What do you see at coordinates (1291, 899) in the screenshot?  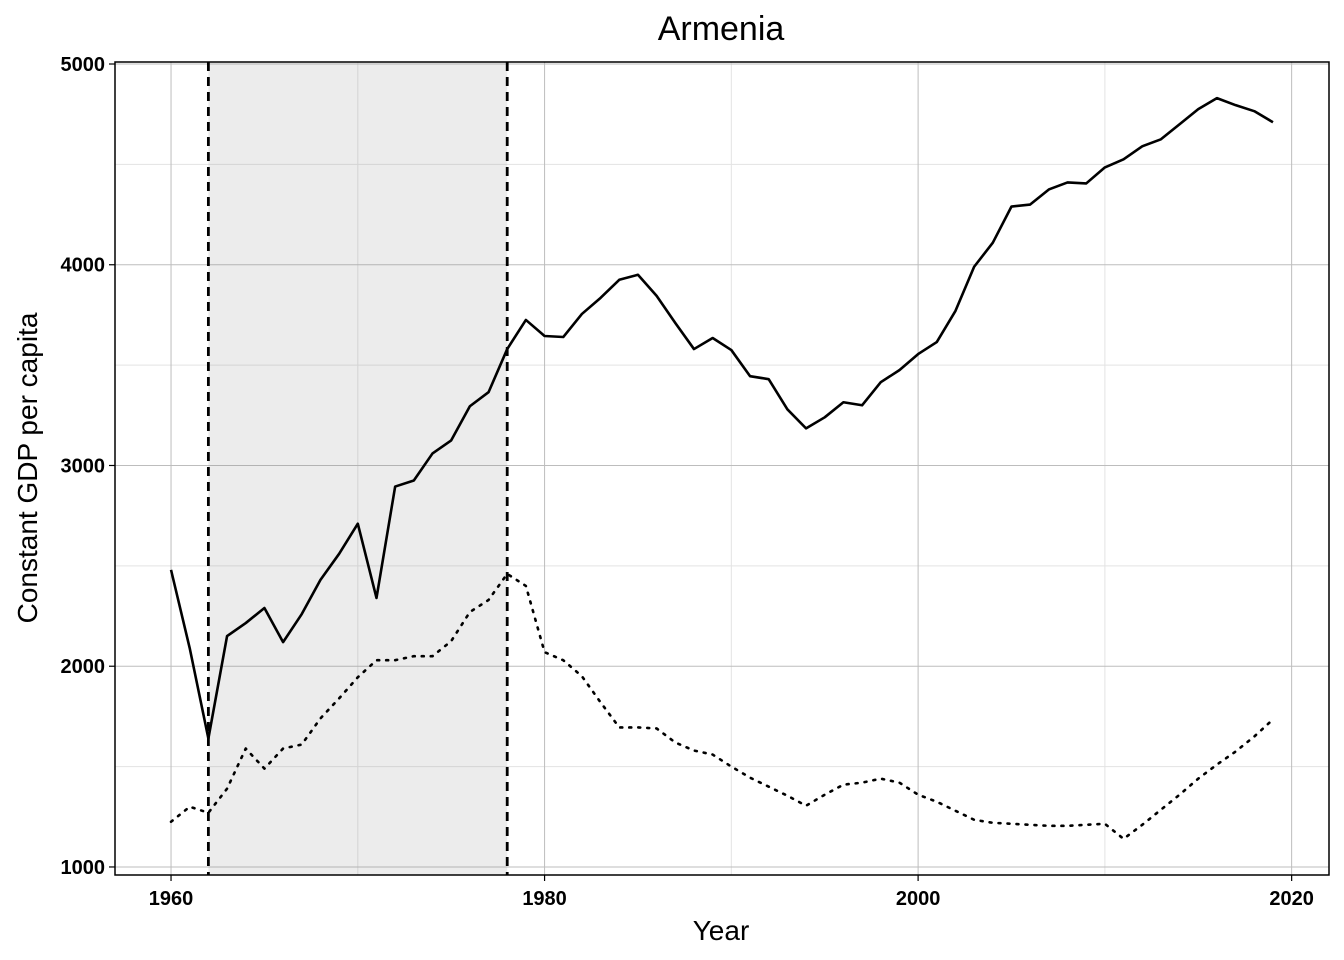 I see `x-tick-label: 2020` at bounding box center [1291, 899].